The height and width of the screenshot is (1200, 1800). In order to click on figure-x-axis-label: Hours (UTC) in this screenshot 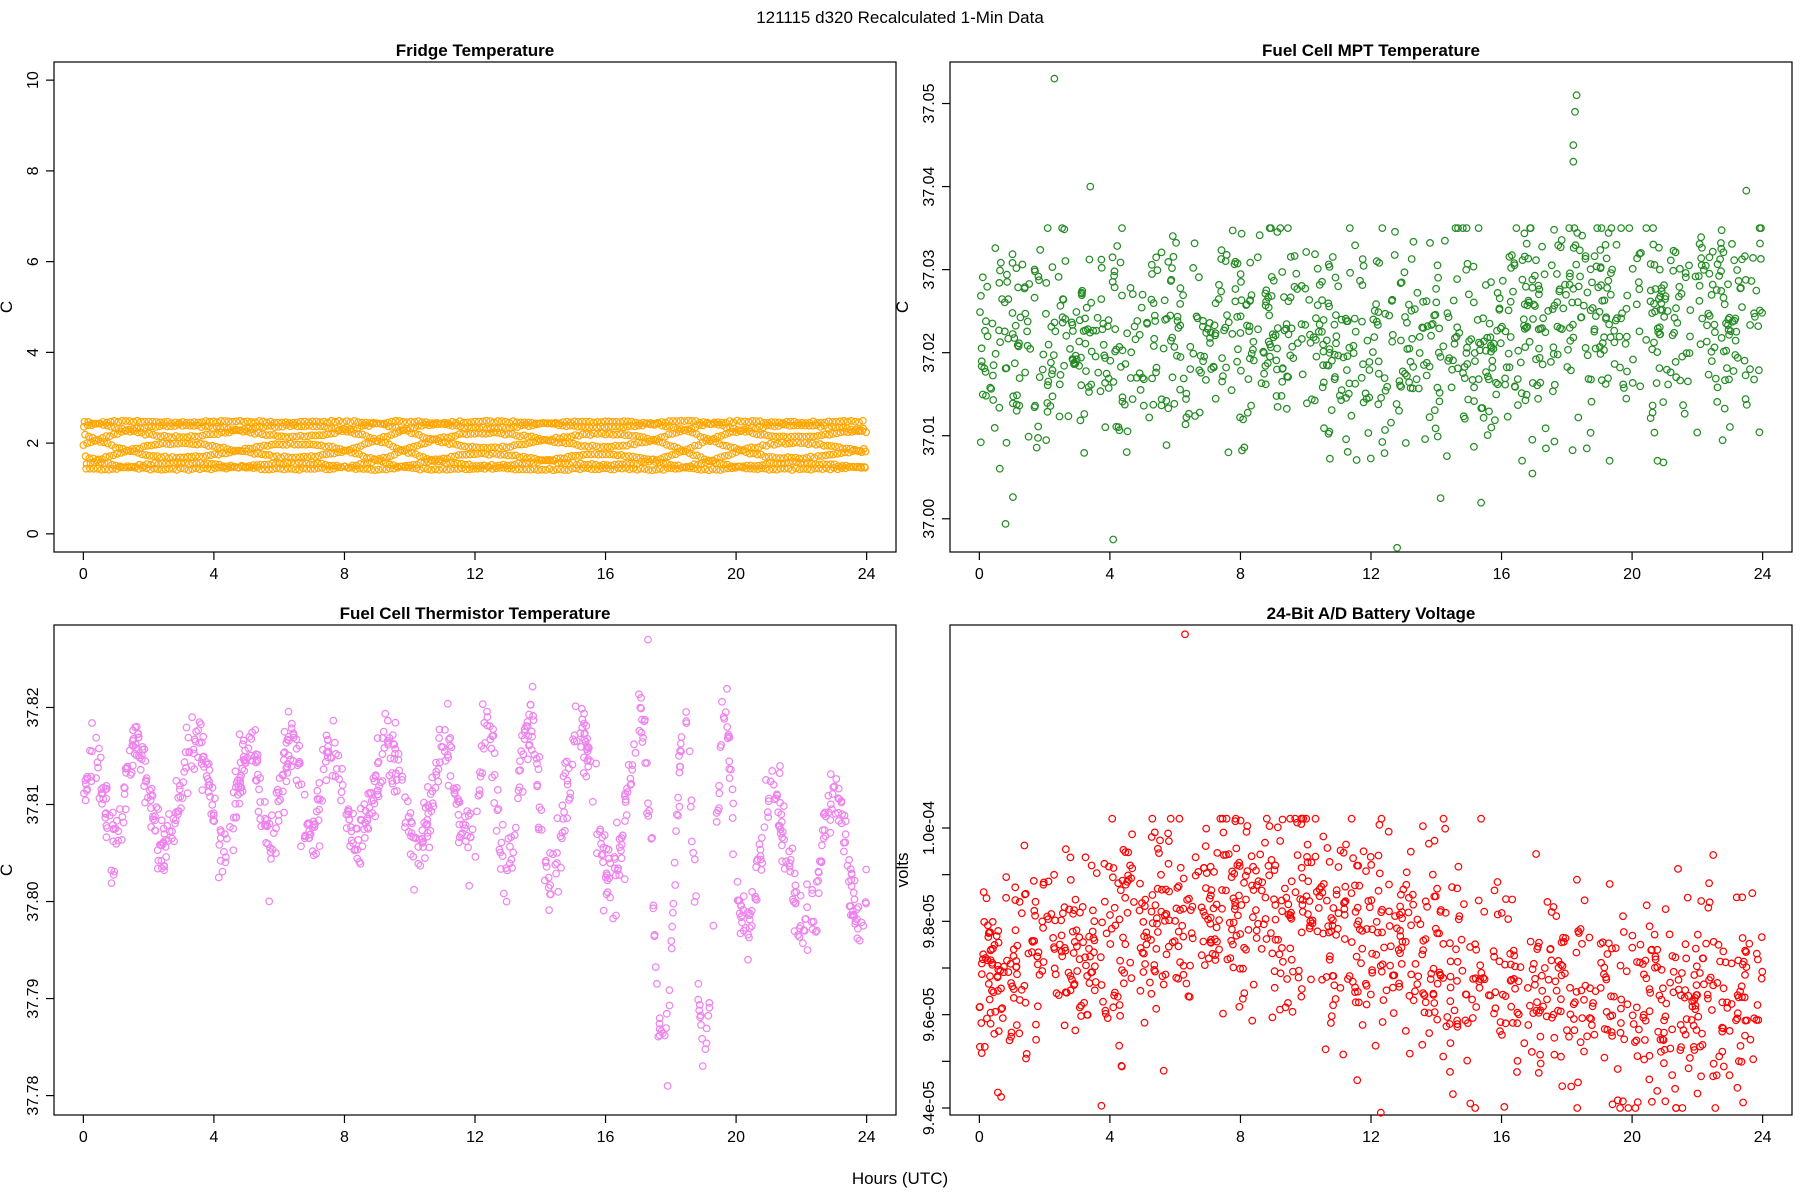, I will do `click(900, 1178)`.